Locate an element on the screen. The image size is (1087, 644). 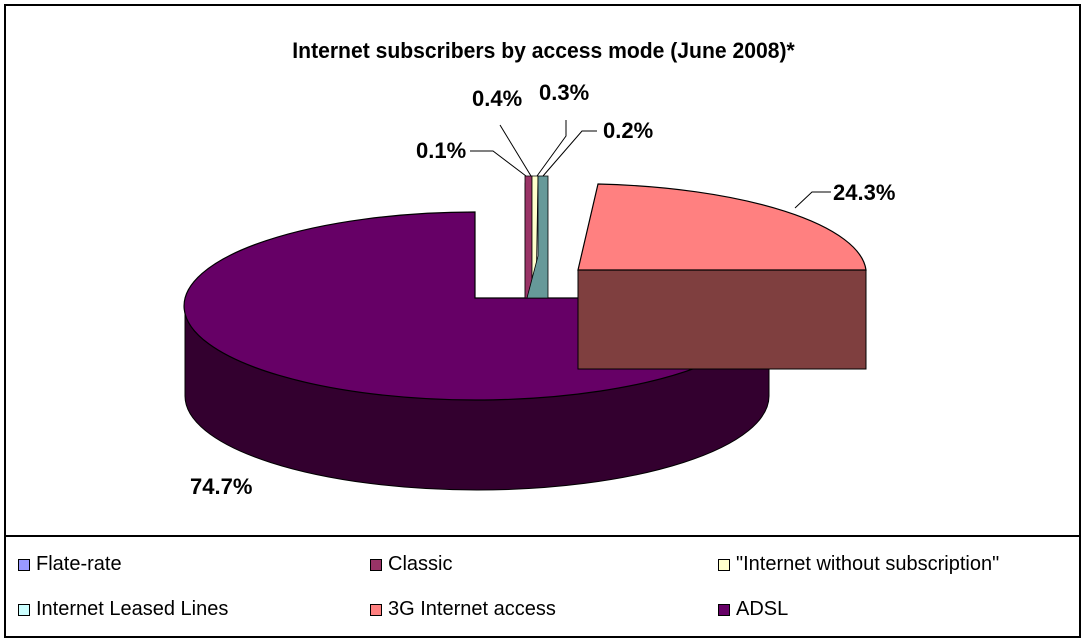
legend-label-3g: 3G Internet access is located at coordinates (472, 609).